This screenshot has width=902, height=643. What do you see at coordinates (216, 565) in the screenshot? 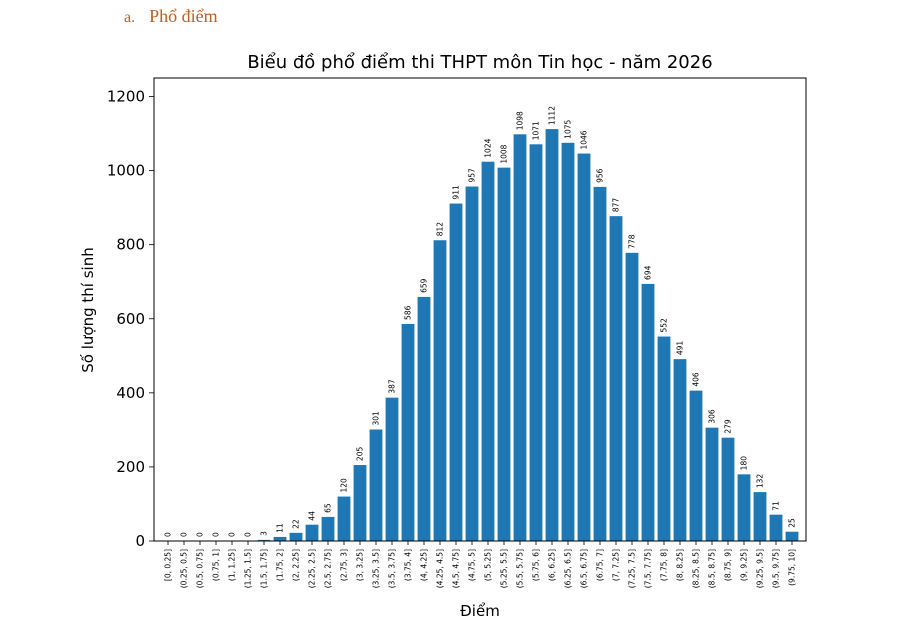
I see `x-tick-label: (0.75, 1]` at bounding box center [216, 565].